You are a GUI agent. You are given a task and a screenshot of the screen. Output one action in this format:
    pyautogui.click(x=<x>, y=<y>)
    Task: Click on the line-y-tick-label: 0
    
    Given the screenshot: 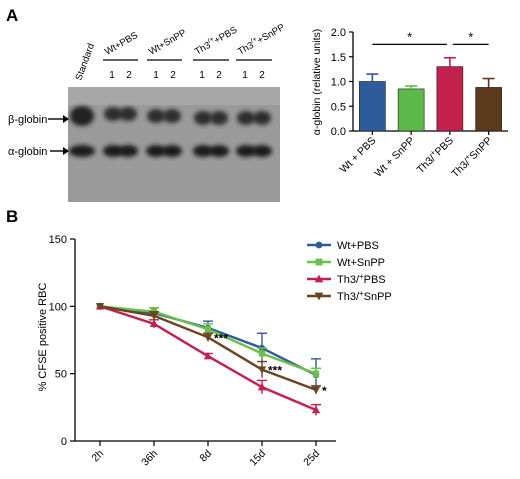 What is the action you would take?
    pyautogui.click(x=64, y=442)
    